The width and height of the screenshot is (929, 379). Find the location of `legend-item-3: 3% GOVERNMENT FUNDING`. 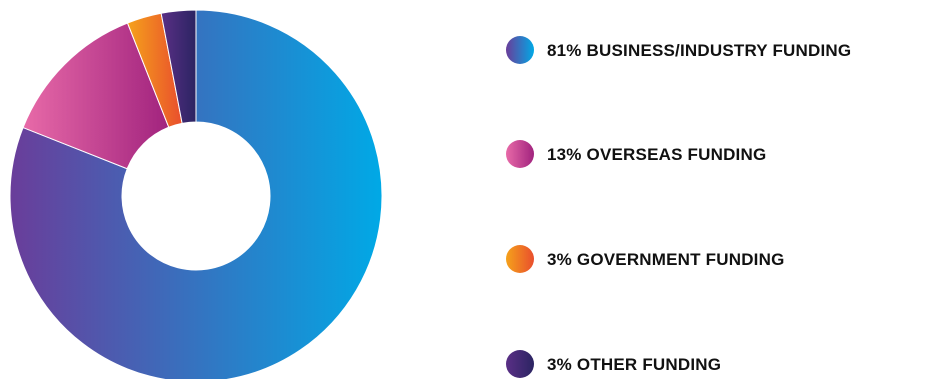

legend-item-3: 3% GOVERNMENT FUNDING is located at coordinates (645, 259).